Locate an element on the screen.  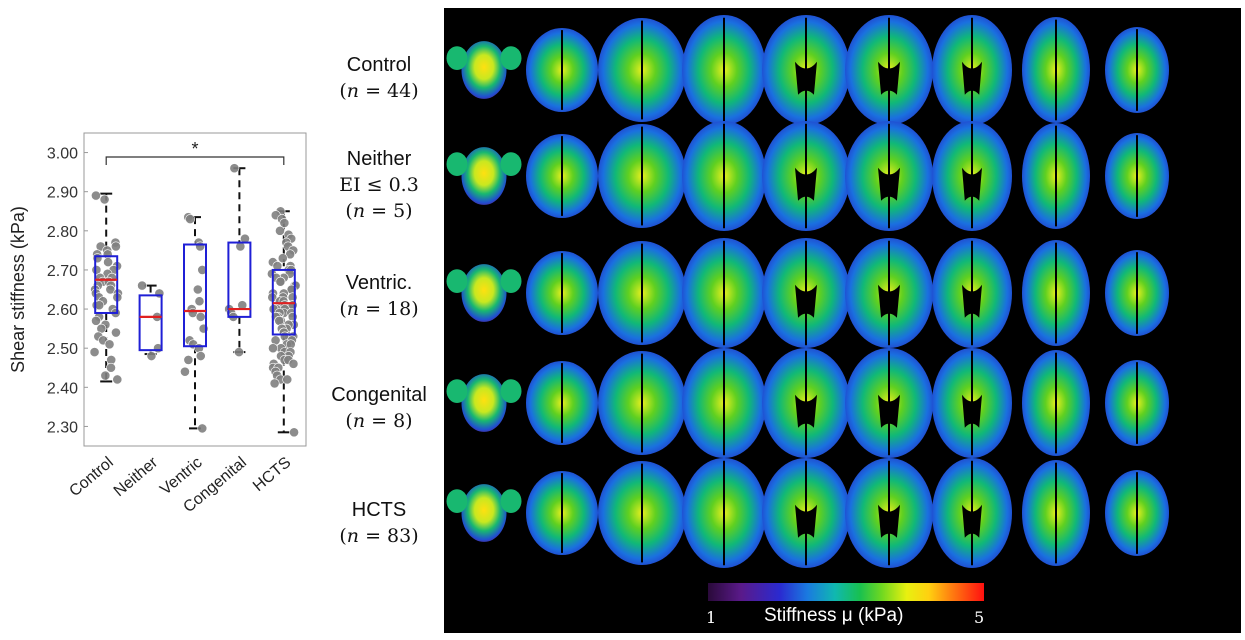
significance-bracket is located at coordinates (195, 160).